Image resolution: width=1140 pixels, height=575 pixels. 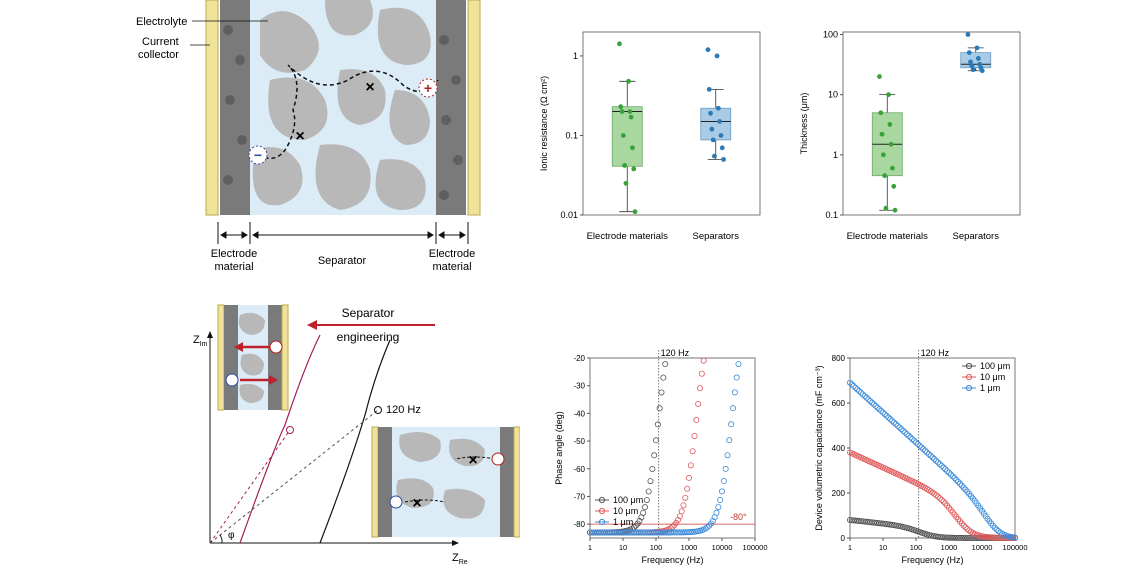 What do you see at coordinates (575, 56) in the screenshot?
I see `y-tick-label: 1` at bounding box center [575, 56].